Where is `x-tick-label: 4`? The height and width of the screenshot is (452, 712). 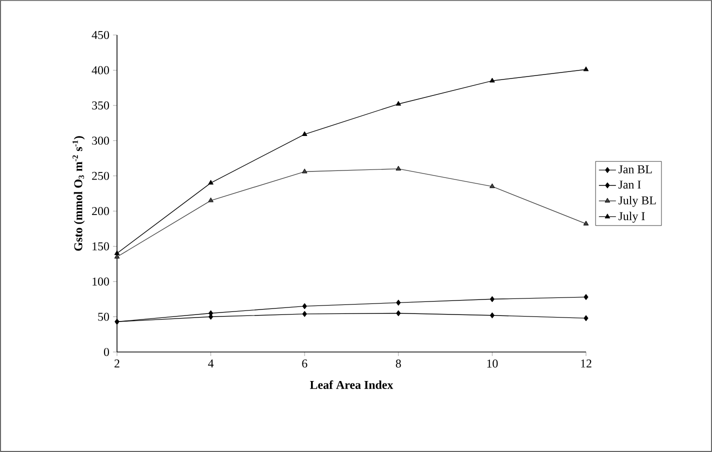 x-tick-label: 4 is located at coordinates (211, 364).